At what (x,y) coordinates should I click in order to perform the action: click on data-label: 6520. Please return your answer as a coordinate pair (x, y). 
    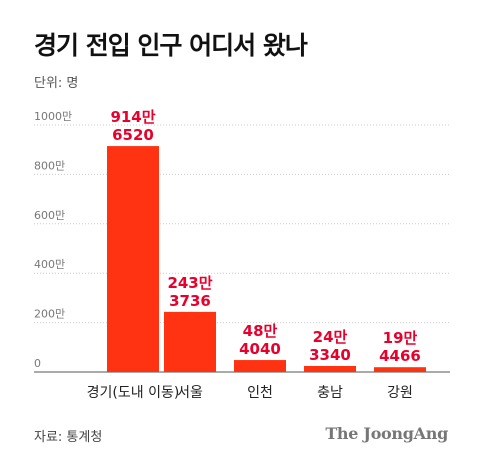
    Looking at the image, I should click on (133, 135).